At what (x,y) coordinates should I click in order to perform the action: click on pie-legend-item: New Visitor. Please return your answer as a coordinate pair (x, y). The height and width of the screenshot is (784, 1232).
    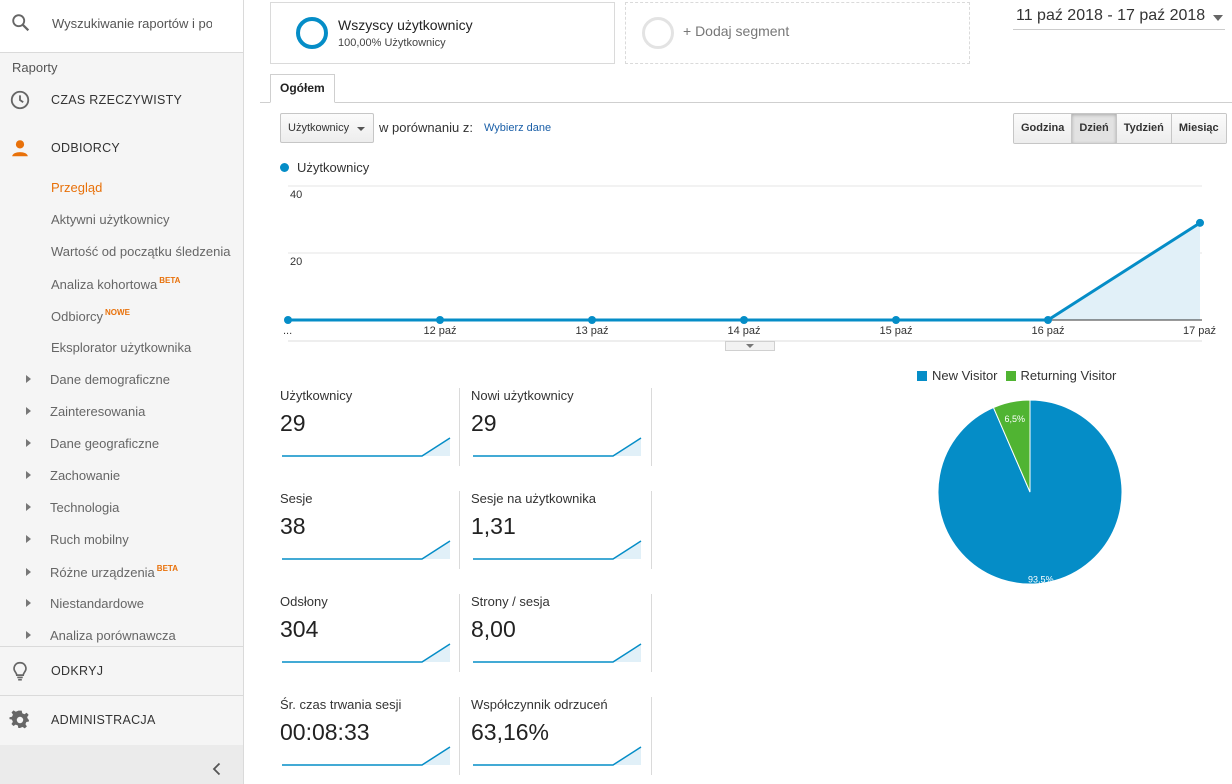
    Looking at the image, I should click on (957, 375).